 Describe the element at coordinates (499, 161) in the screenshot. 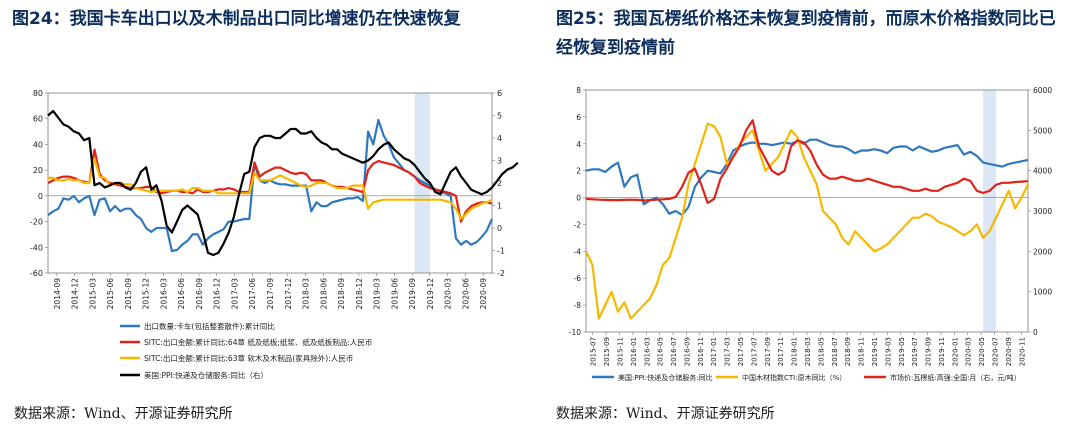

I see `y-right-tick-label: 3` at that location.